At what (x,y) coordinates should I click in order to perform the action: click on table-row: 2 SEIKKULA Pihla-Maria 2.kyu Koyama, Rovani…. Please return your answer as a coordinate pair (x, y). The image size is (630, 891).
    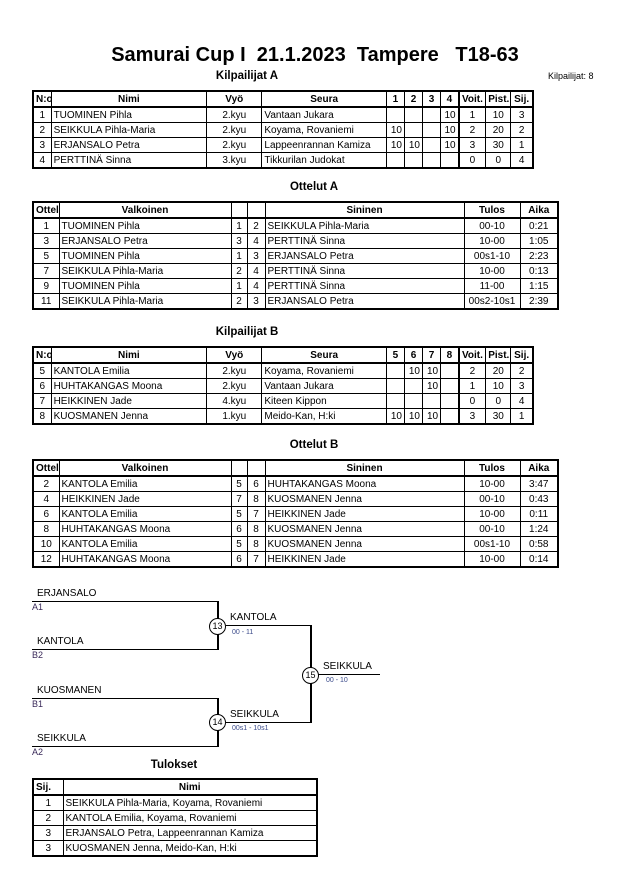
    Looking at the image, I should click on (283, 130).